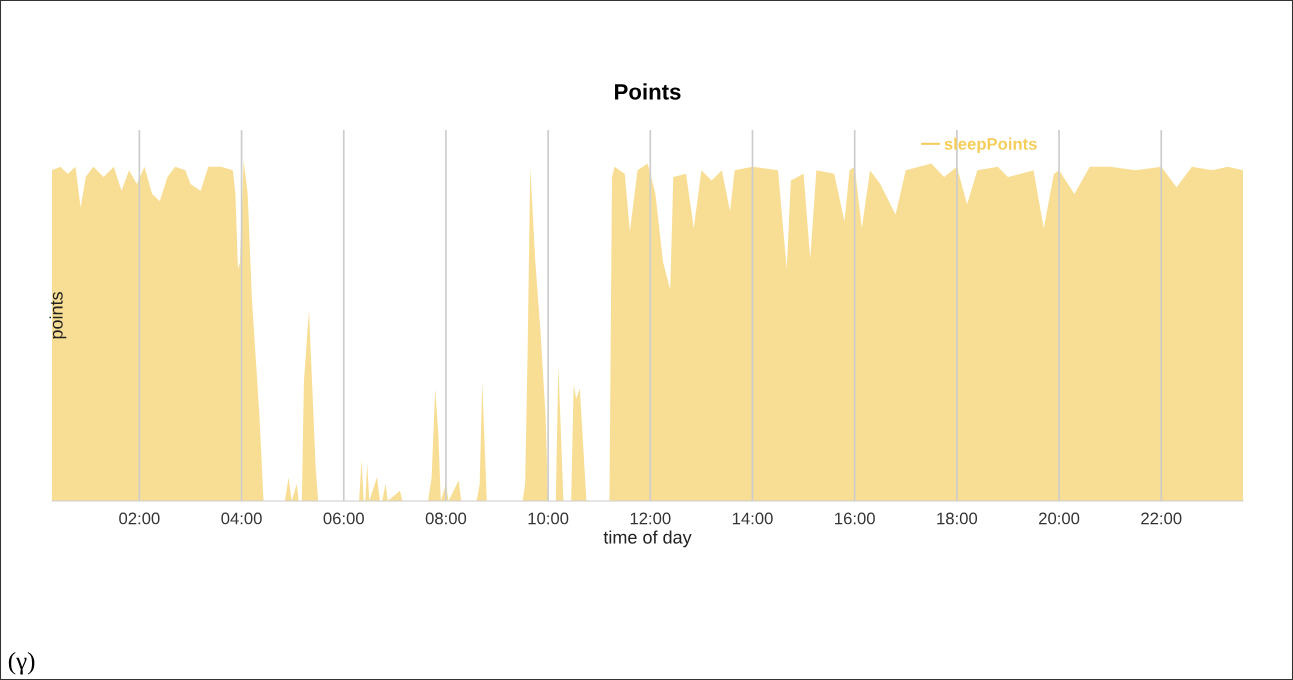 The image size is (1293, 680). Describe the element at coordinates (241, 518) in the screenshot. I see `x-tick-label: 04:00` at that location.